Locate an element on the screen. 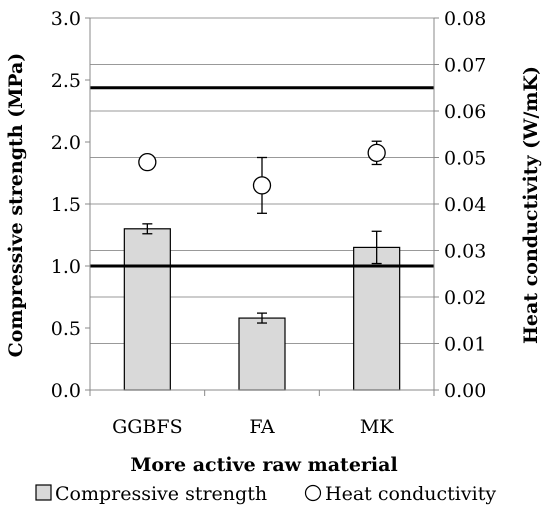 The height and width of the screenshot is (513, 550). right-tick-label: 0.06 is located at coordinates (465, 112).